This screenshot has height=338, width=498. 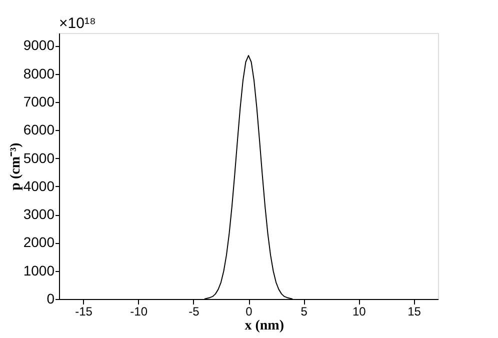 I want to click on y-tick-label: 6000, so click(x=39, y=130).